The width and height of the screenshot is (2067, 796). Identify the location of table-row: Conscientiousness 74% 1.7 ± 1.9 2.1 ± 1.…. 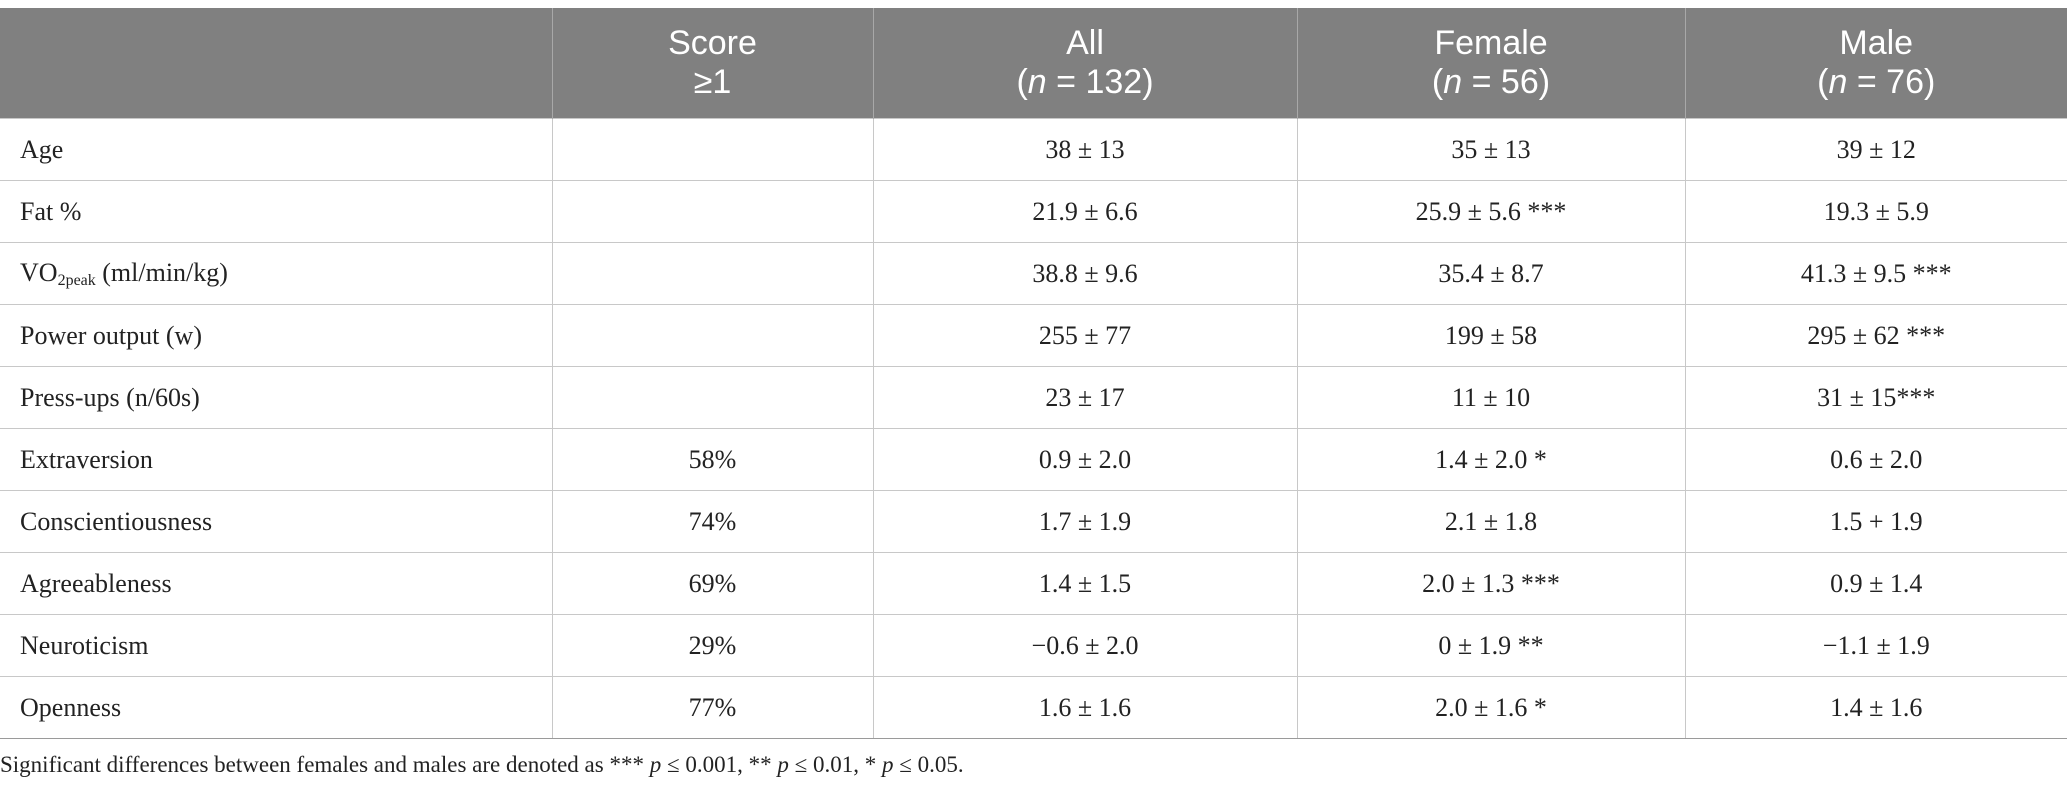
(1033, 521).